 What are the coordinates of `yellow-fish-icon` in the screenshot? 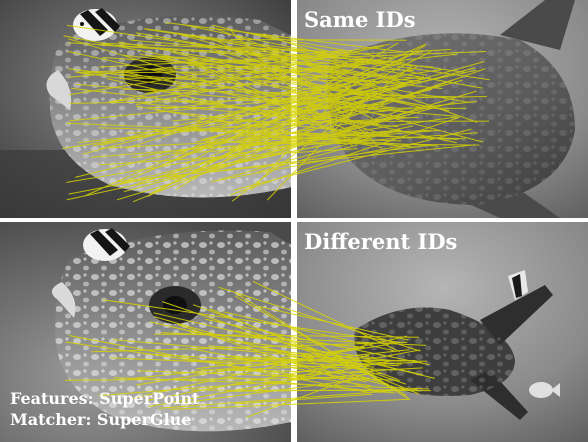 It's located at (544, 390).